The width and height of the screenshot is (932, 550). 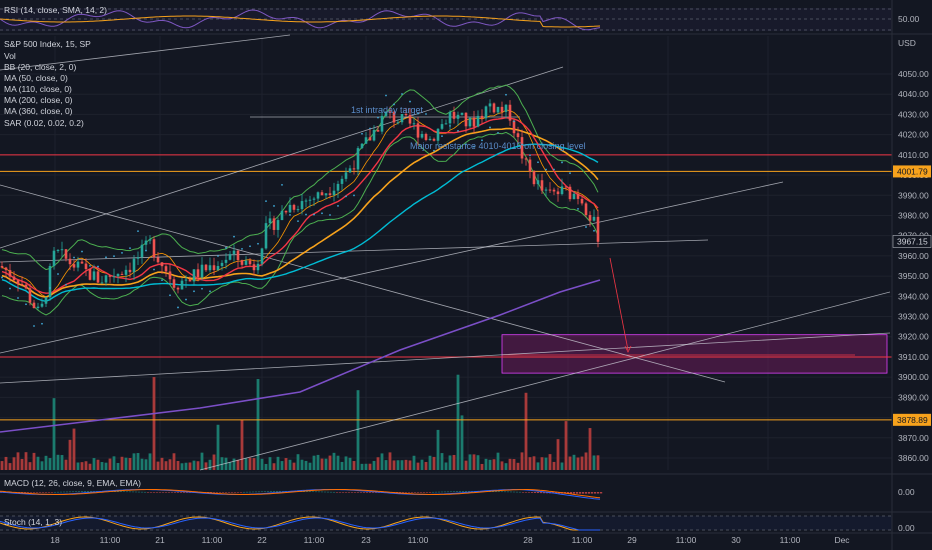 I want to click on volume-bars, so click(x=300, y=422).